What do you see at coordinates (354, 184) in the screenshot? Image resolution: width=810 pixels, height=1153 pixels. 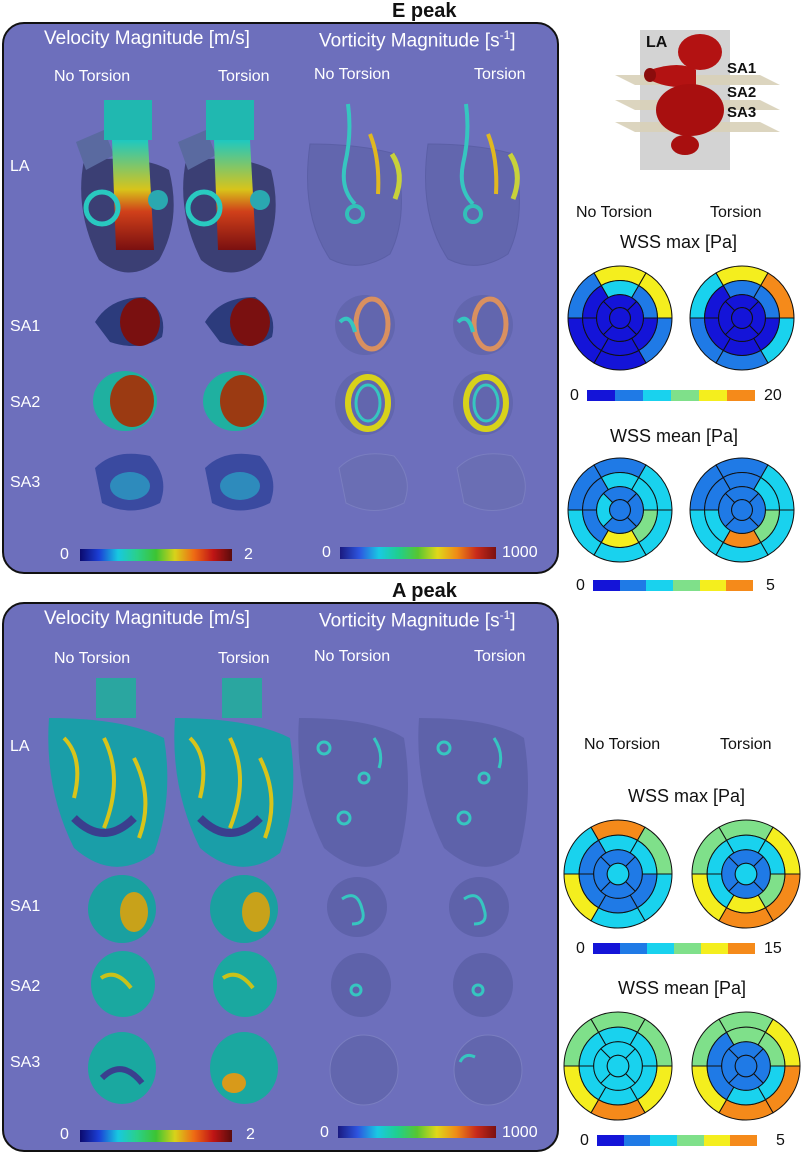 I see `e-vorticity-la-no-torsion-image` at bounding box center [354, 184].